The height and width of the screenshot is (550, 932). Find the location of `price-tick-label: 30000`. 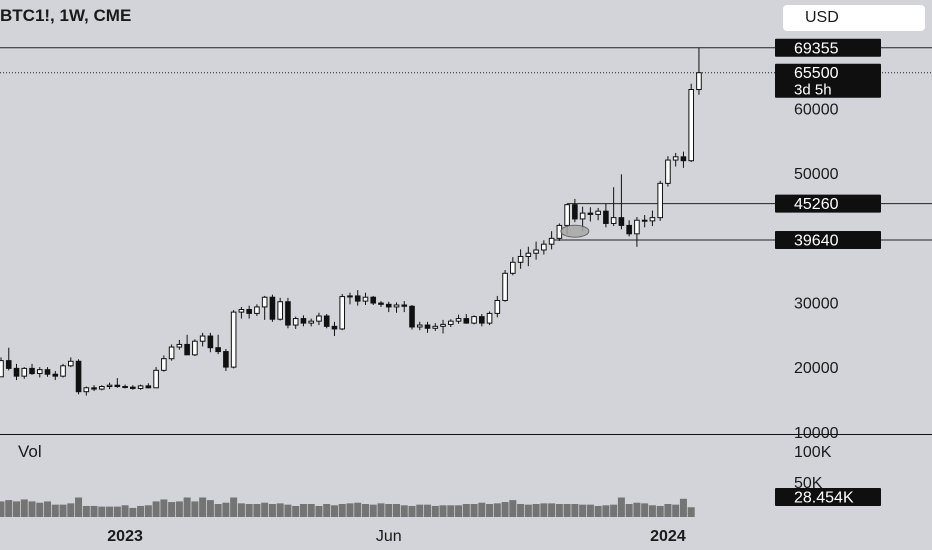

price-tick-label: 30000 is located at coordinates (816, 303).